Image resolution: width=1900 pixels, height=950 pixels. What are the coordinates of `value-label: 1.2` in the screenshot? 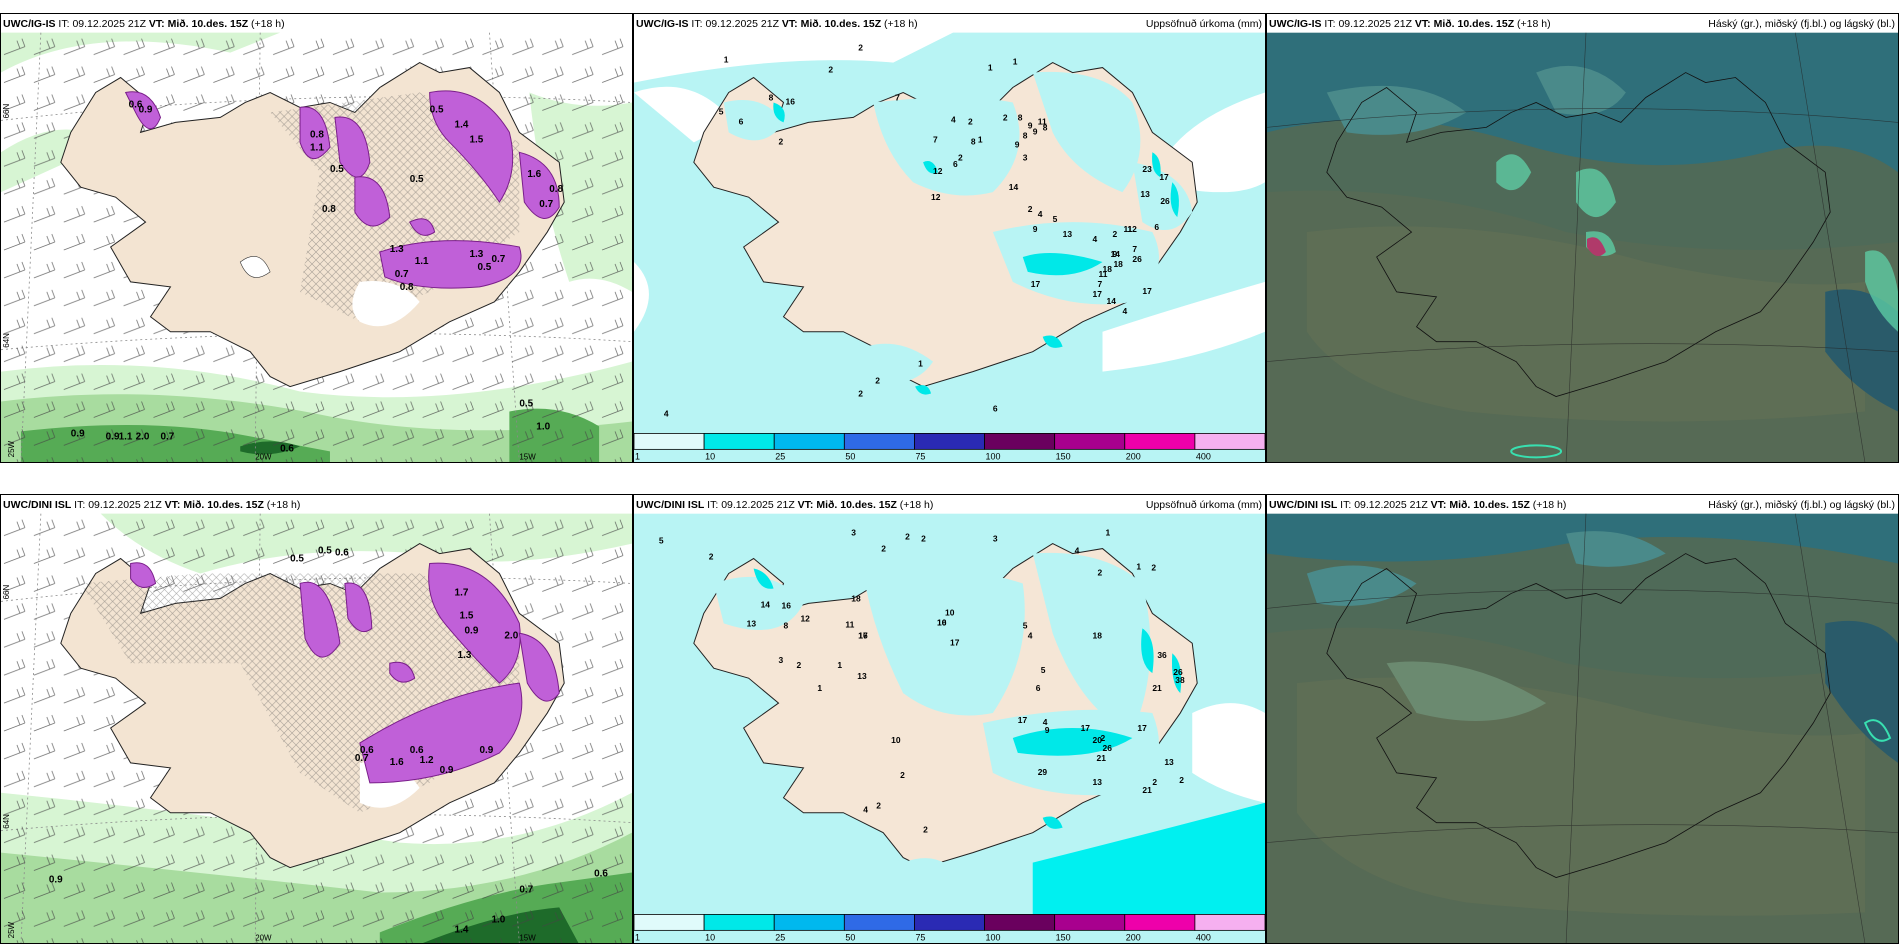 It's located at (427, 760).